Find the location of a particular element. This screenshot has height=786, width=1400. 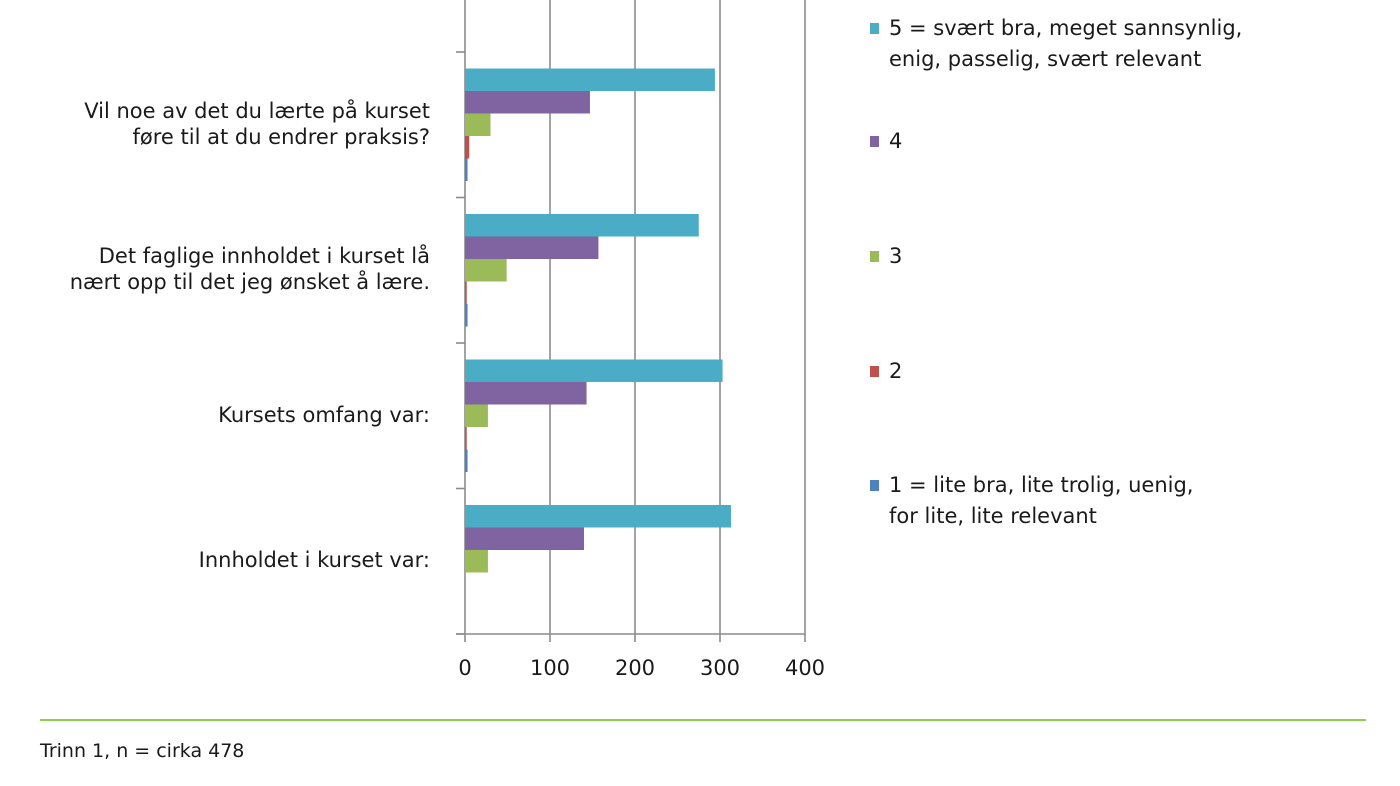

x-tick-label: 100 is located at coordinates (550, 668).